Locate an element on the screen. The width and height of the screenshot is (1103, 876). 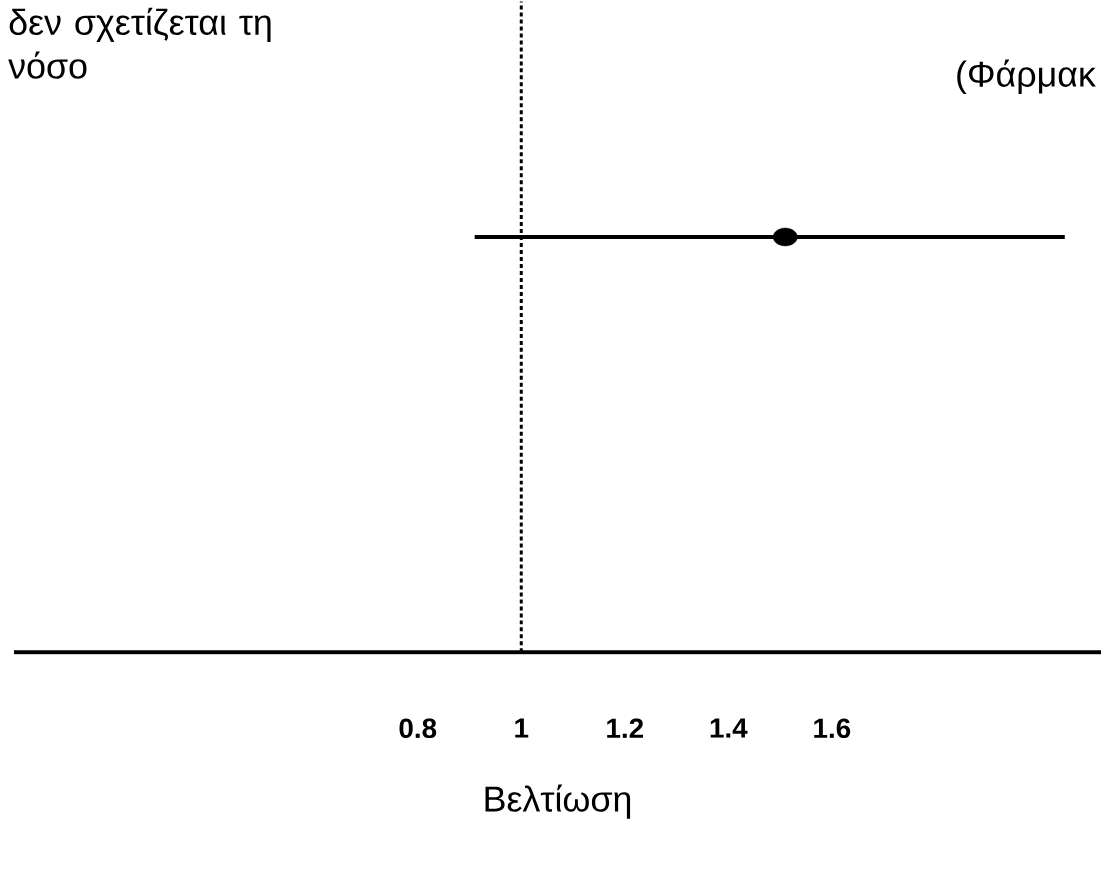
x-axis-title: Βελτίωση is located at coordinates (558, 801).